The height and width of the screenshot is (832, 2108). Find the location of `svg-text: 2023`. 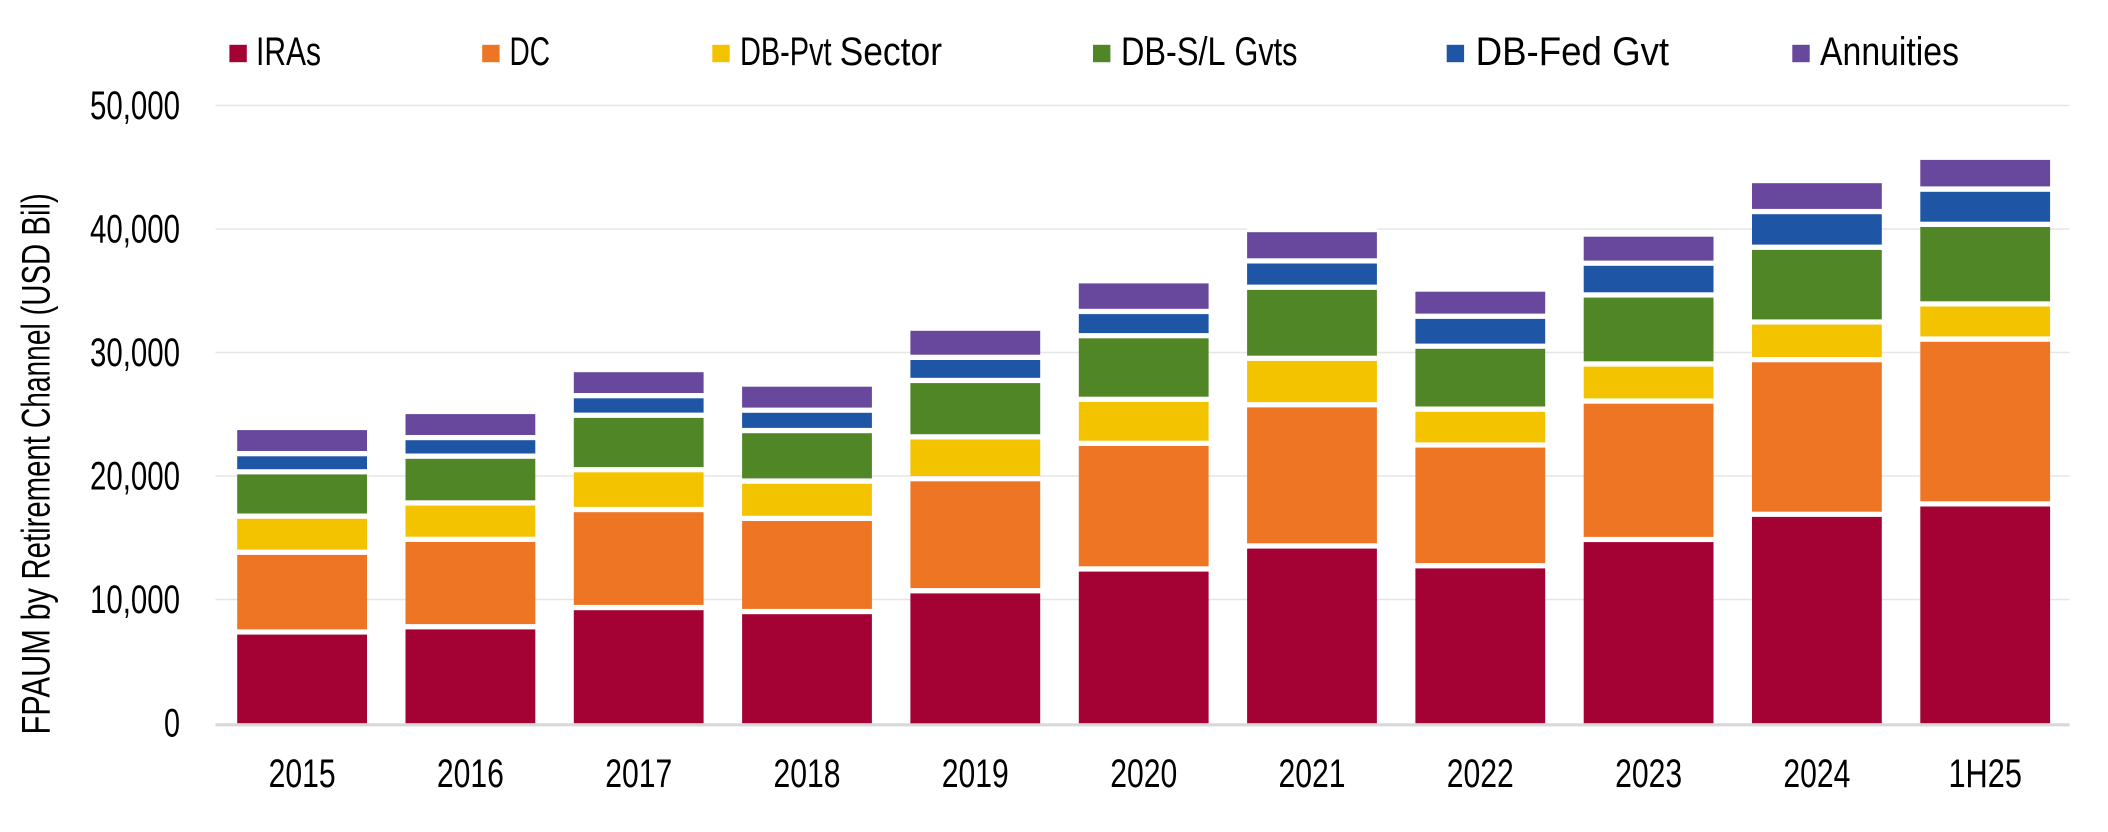

svg-text: 2023 is located at coordinates (1648, 774).